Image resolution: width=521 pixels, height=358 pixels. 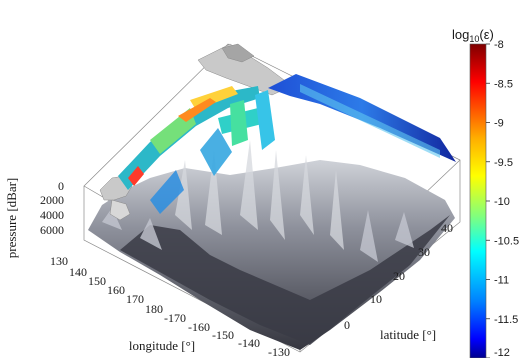 I want to click on longitude-tick-170: 170, so click(x=135, y=299).